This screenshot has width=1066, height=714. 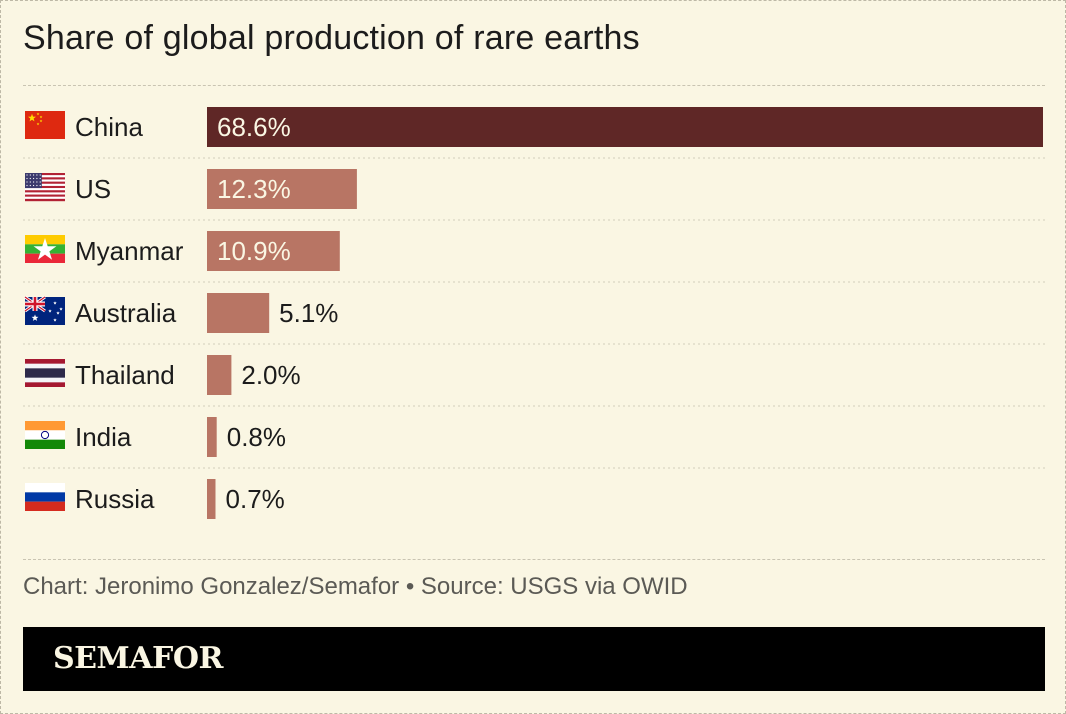 I want to click on bar-value-label: 5.1%, so click(x=308, y=313).